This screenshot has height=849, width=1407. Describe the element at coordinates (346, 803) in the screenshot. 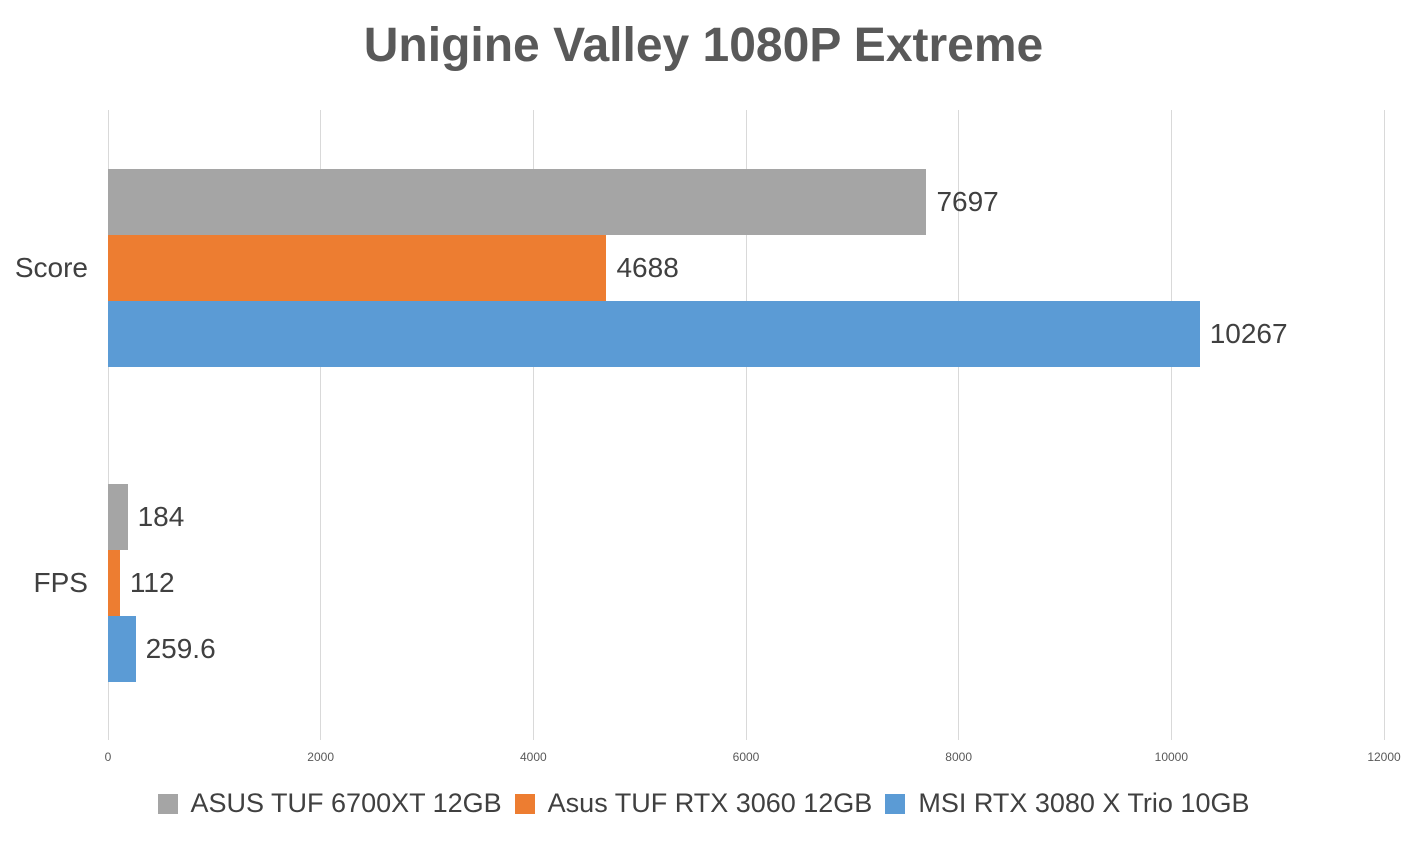

I see `legend-label: ASUS TUF 6700XT 12GB` at that location.